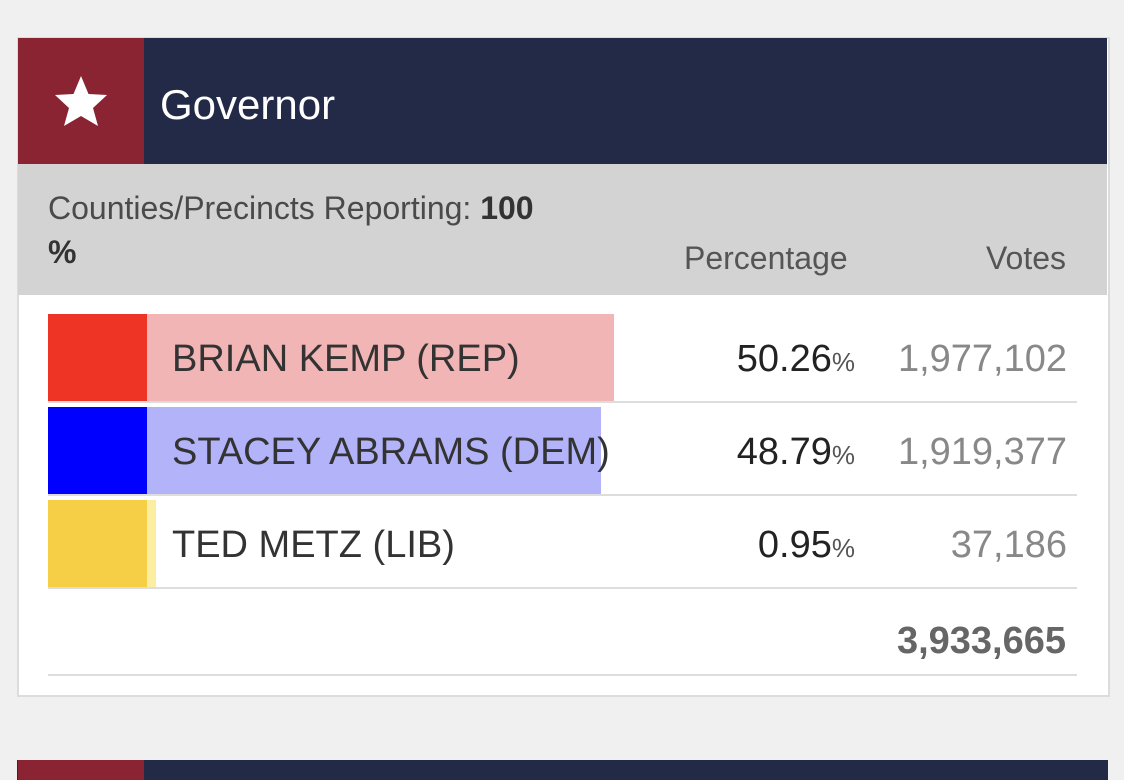  I want to click on reporting-value: 100, so click(507, 208).